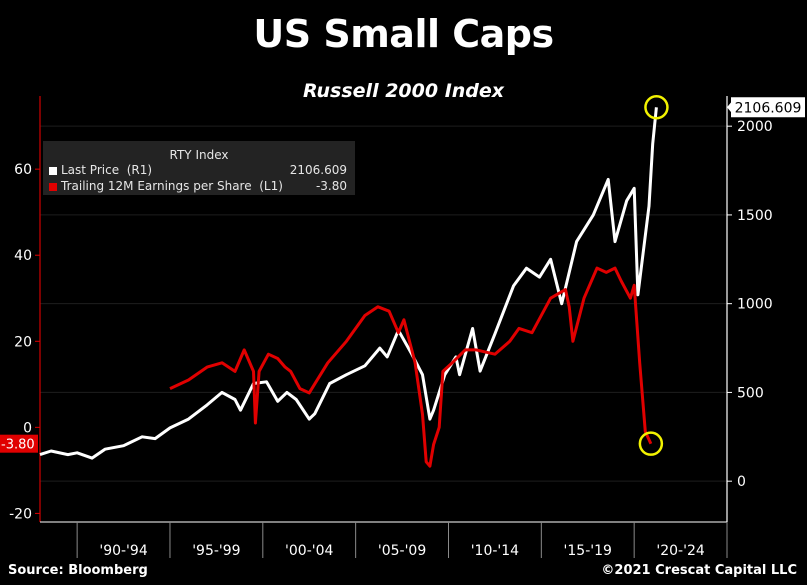  I want to click on left-tick-label: -20, so click(20, 514).